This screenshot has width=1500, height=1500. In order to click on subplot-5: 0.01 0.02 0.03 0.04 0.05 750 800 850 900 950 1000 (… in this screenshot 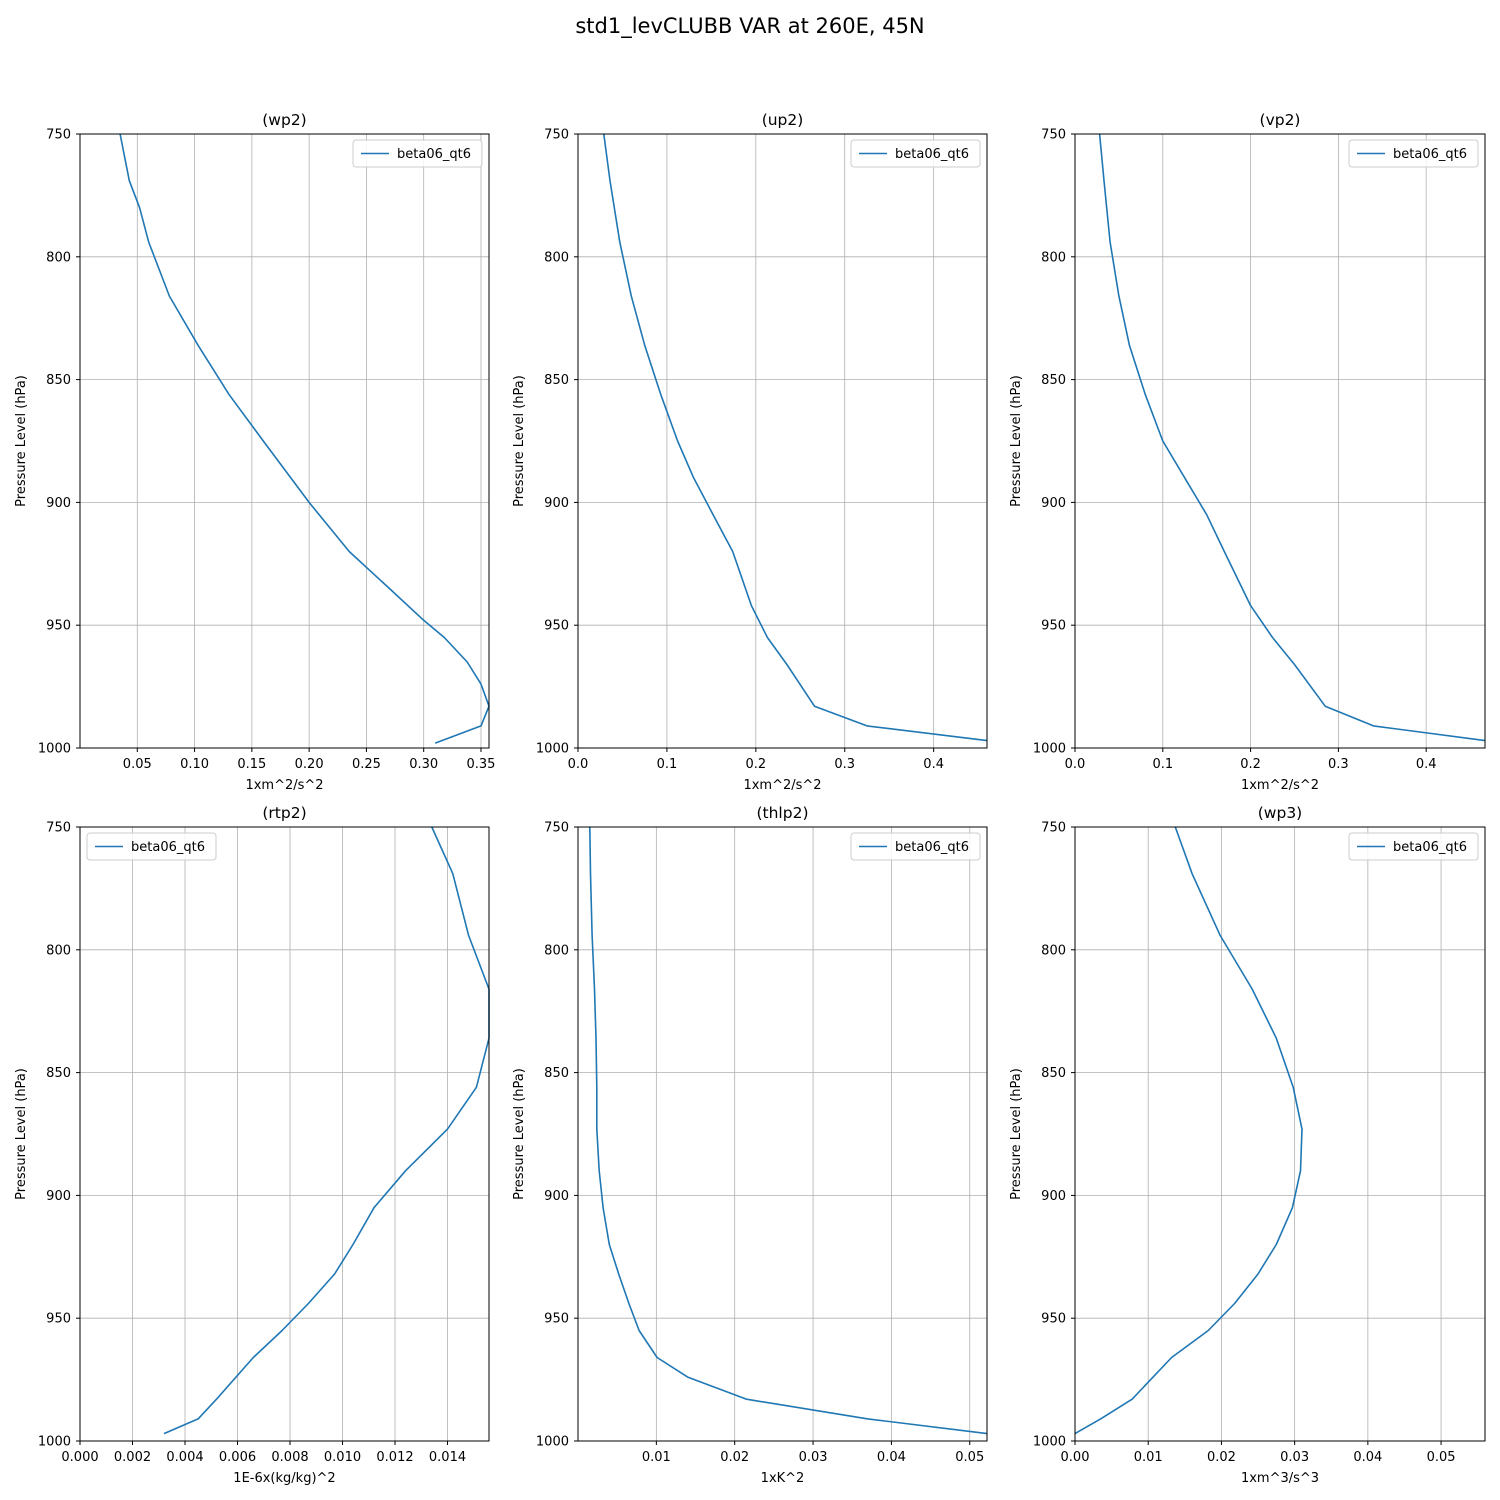, I will do `click(750, 1145)`.